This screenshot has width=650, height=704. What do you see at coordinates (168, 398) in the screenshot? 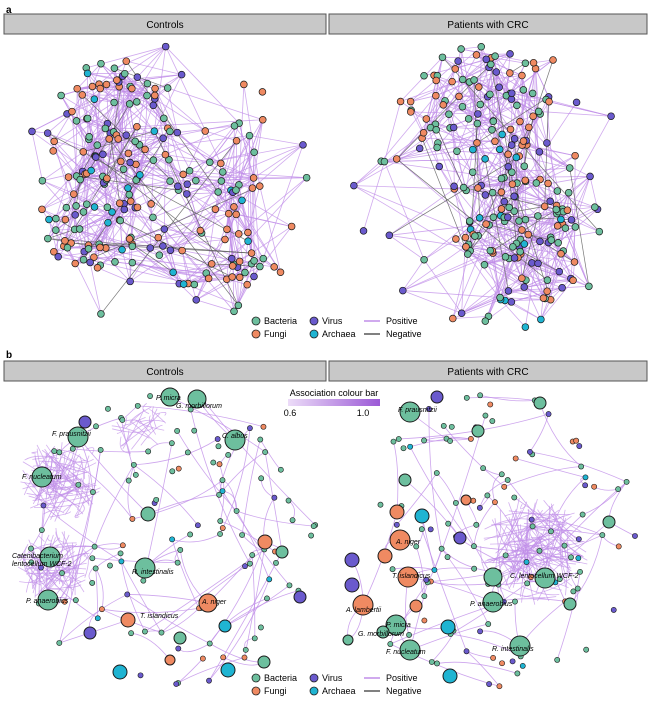
I see `label-p-micra-controls: P. micra` at bounding box center [168, 398].